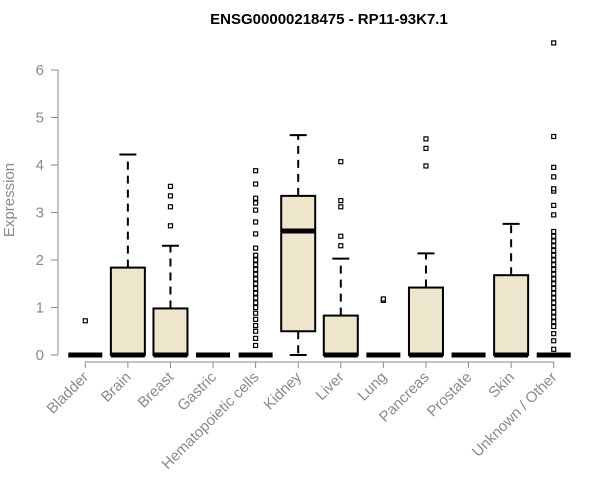 This screenshot has width=600, height=500. Describe the element at coordinates (373, 387) in the screenshot. I see `x-tick-label: Lung` at that location.